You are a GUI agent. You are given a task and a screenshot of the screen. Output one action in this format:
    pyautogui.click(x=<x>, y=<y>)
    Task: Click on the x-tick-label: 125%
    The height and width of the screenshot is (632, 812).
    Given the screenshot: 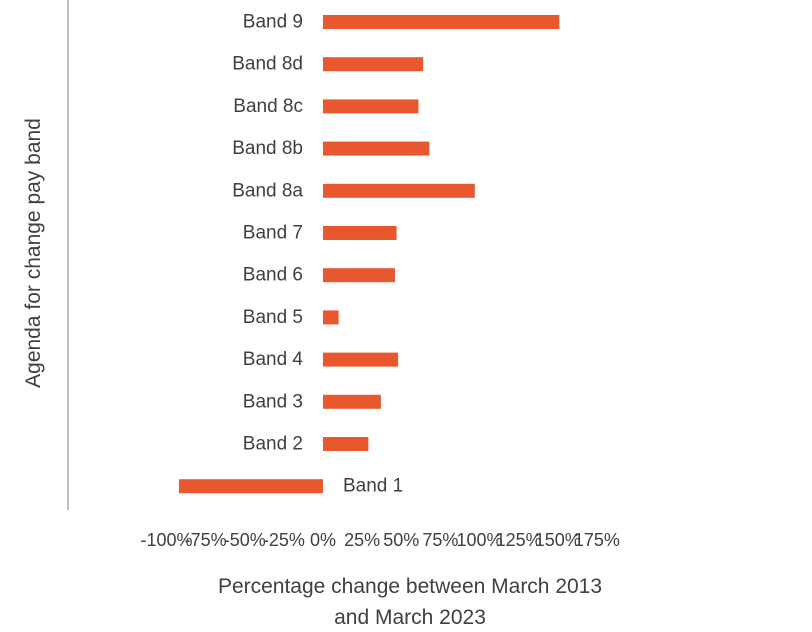 What is the action you would take?
    pyautogui.click(x=519, y=540)
    